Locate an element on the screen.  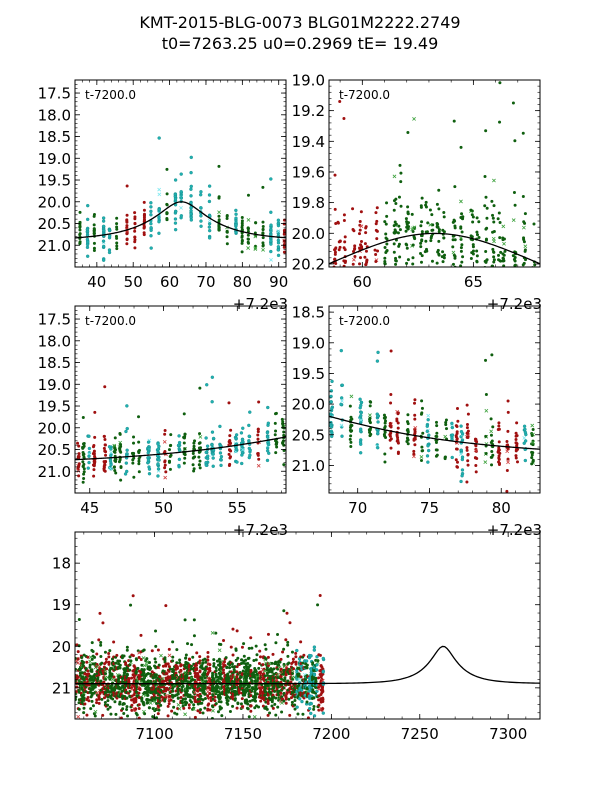
x-tick-label: 75 is located at coordinates (429, 508).